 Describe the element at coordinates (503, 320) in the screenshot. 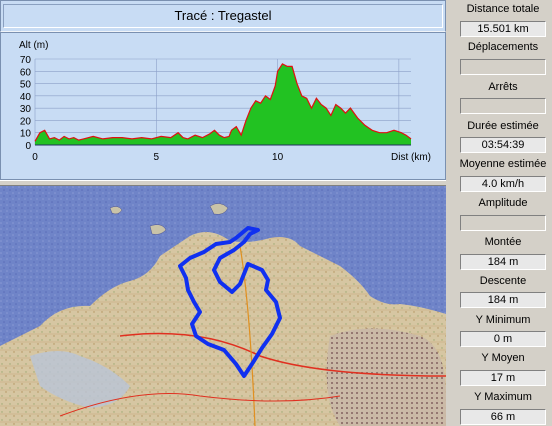

I see `ymin-label: Y Minimum` at that location.